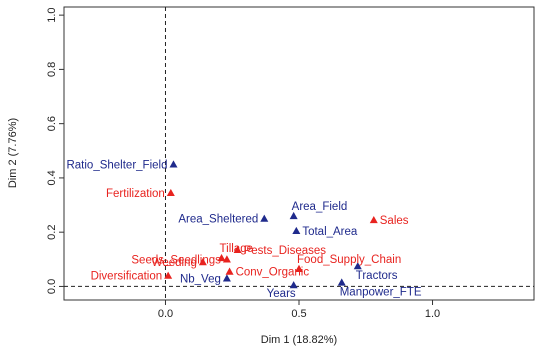  I want to click on y-tick-label: 0.0, so click(52, 286).